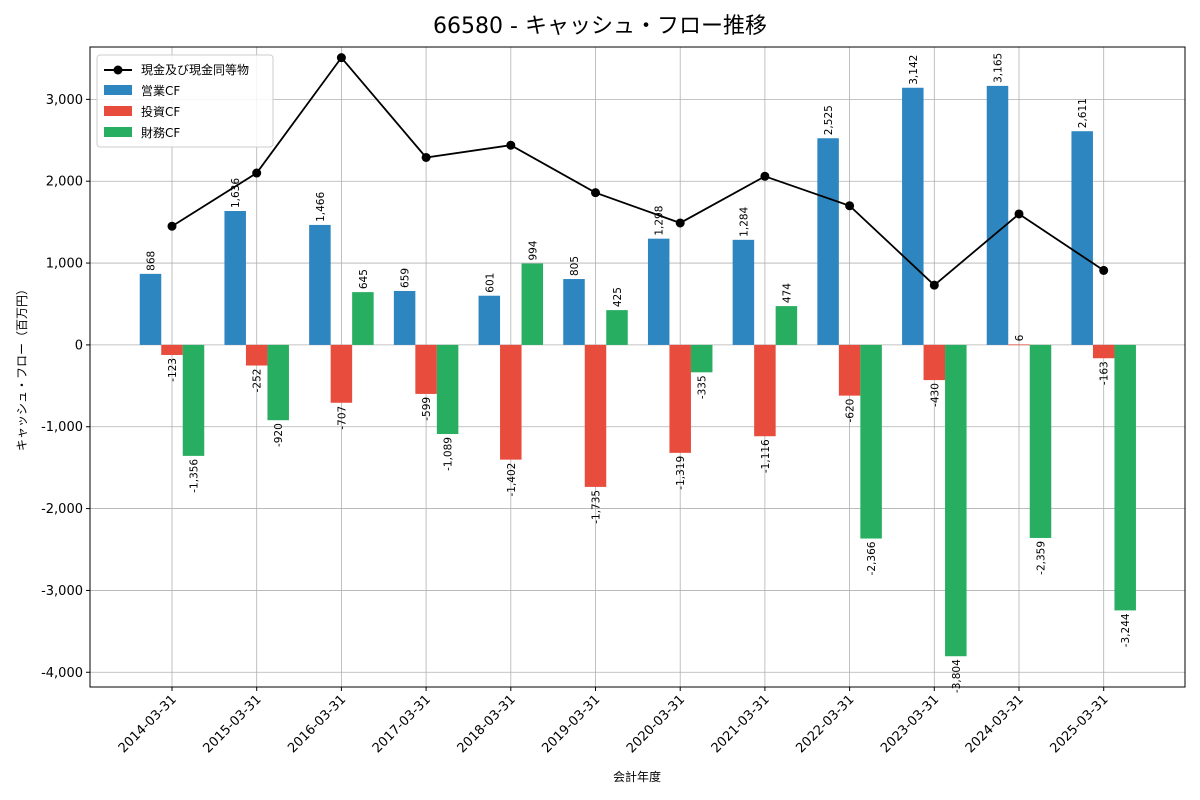  Describe the element at coordinates (152, 261) in the screenshot. I see `bar-label-operating: 868` at that location.